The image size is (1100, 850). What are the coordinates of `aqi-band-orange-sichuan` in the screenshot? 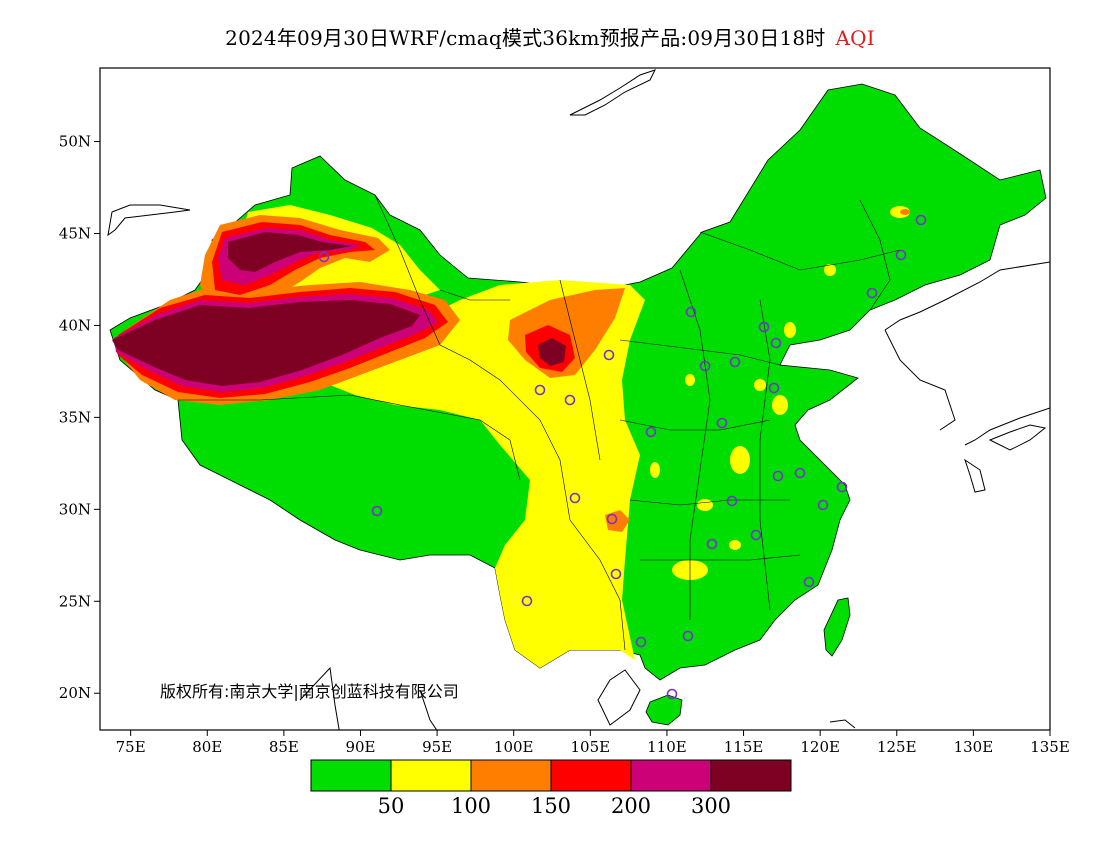 It's located at (617, 521).